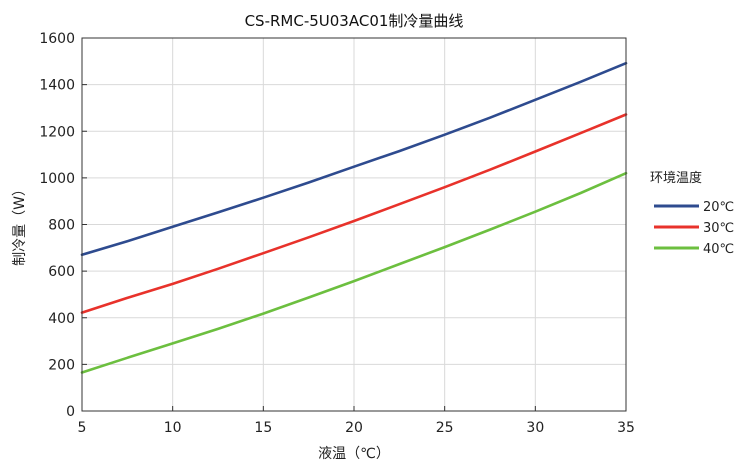 Image resolution: width=737 pixels, height=461 pixels. I want to click on x-tick-label: 30, so click(535, 428).